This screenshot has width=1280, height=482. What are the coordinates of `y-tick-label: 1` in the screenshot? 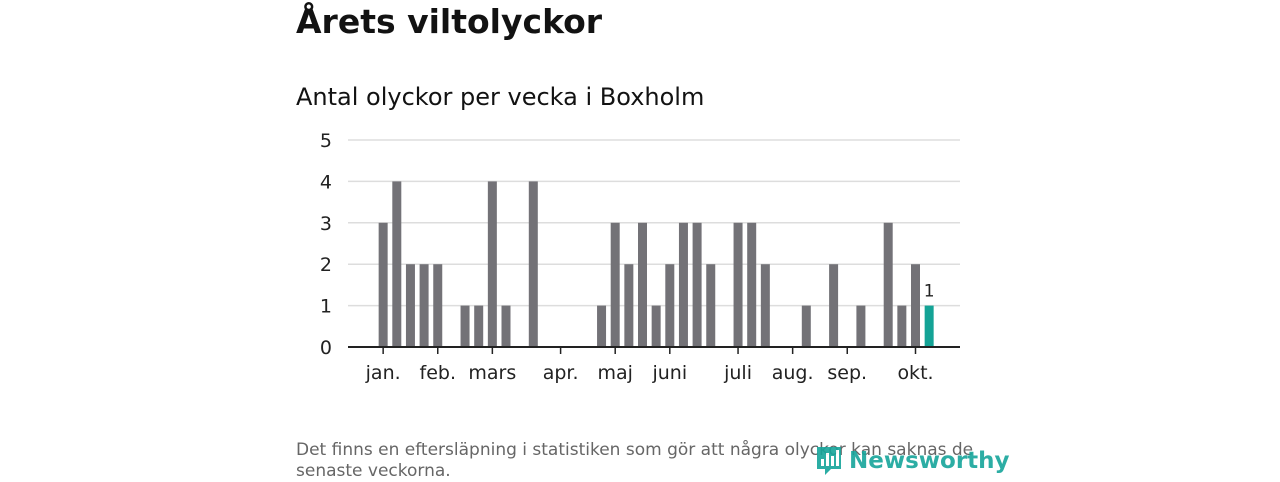 It's located at (326, 307).